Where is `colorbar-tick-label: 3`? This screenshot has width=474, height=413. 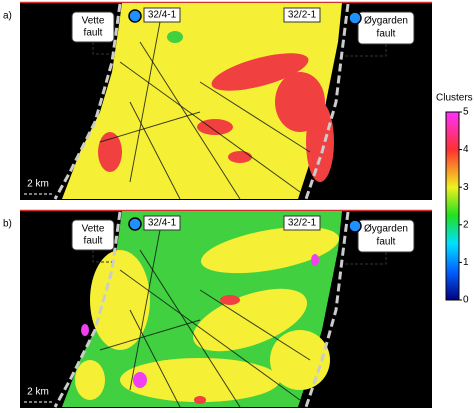 colorbar-tick-label: 3 is located at coordinates (466, 187).